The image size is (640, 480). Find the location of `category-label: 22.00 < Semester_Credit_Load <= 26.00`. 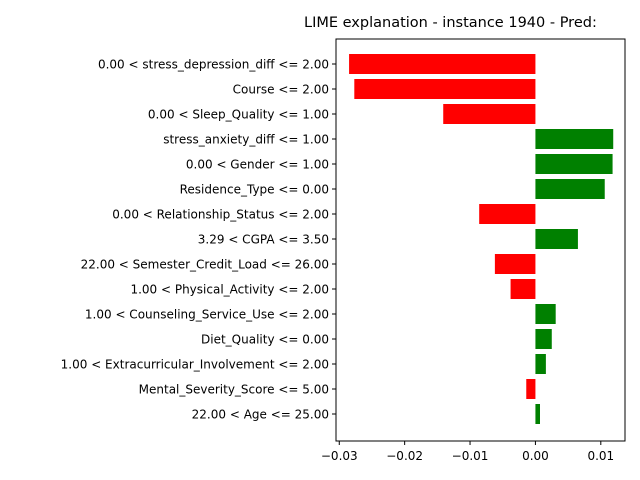

category-label: 22.00 < Semester_Credit_Load <= 26.00 is located at coordinates (205, 265).